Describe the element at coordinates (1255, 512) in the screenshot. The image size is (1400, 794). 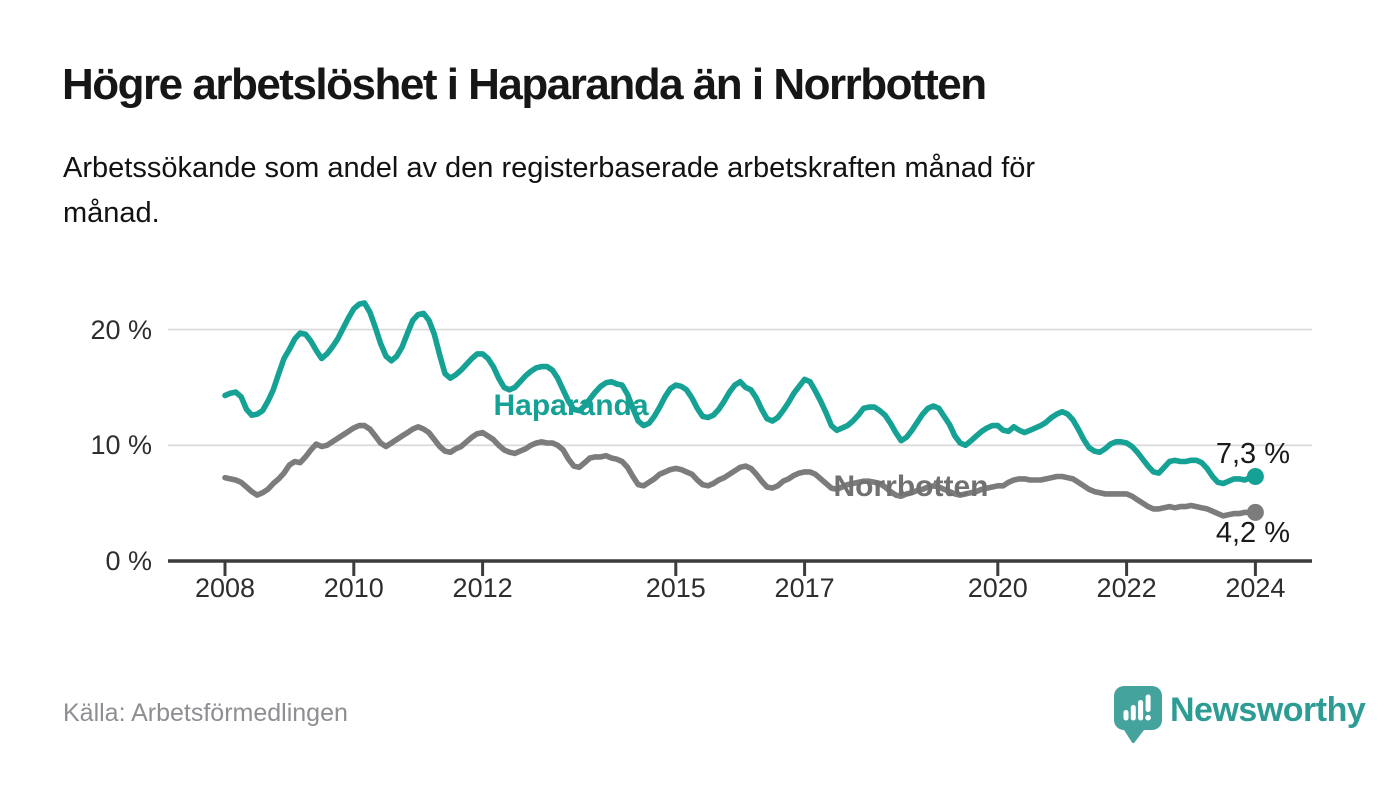
I see `norrbotten-end-dot` at that location.